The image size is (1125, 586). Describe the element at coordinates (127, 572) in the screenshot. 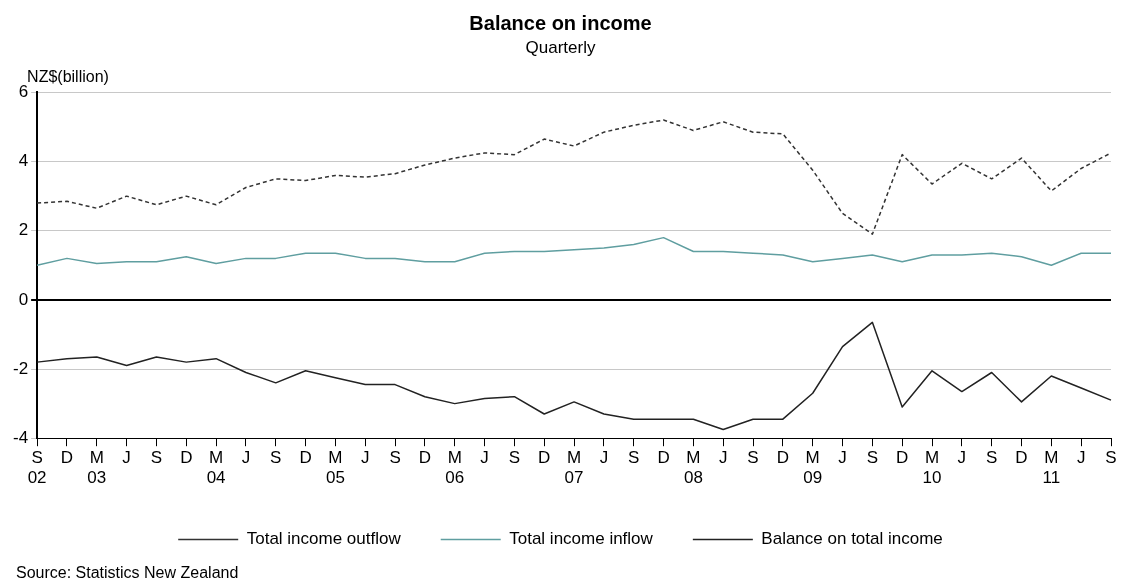

I see `source-note: Source: Statistics New Zealand` at that location.